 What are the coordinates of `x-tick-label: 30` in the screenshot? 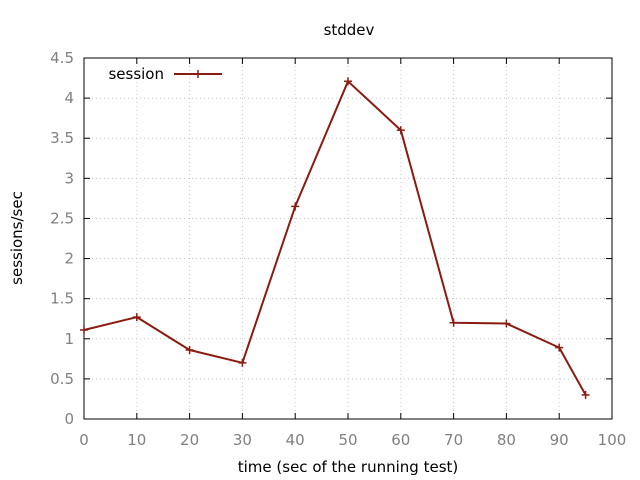 It's located at (242, 440).